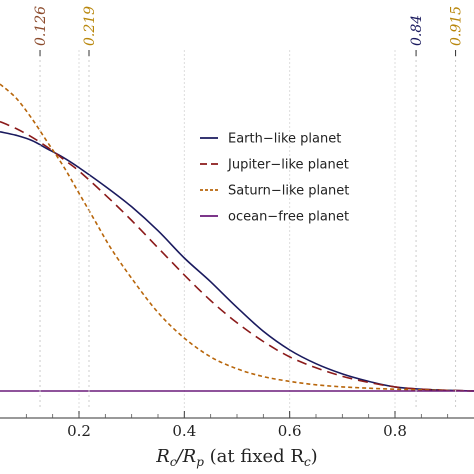 The image size is (474, 474). What do you see at coordinates (237, 425) in the screenshot?
I see `axes: 0.2 0.4 0.6 0.8` at bounding box center [237, 425].